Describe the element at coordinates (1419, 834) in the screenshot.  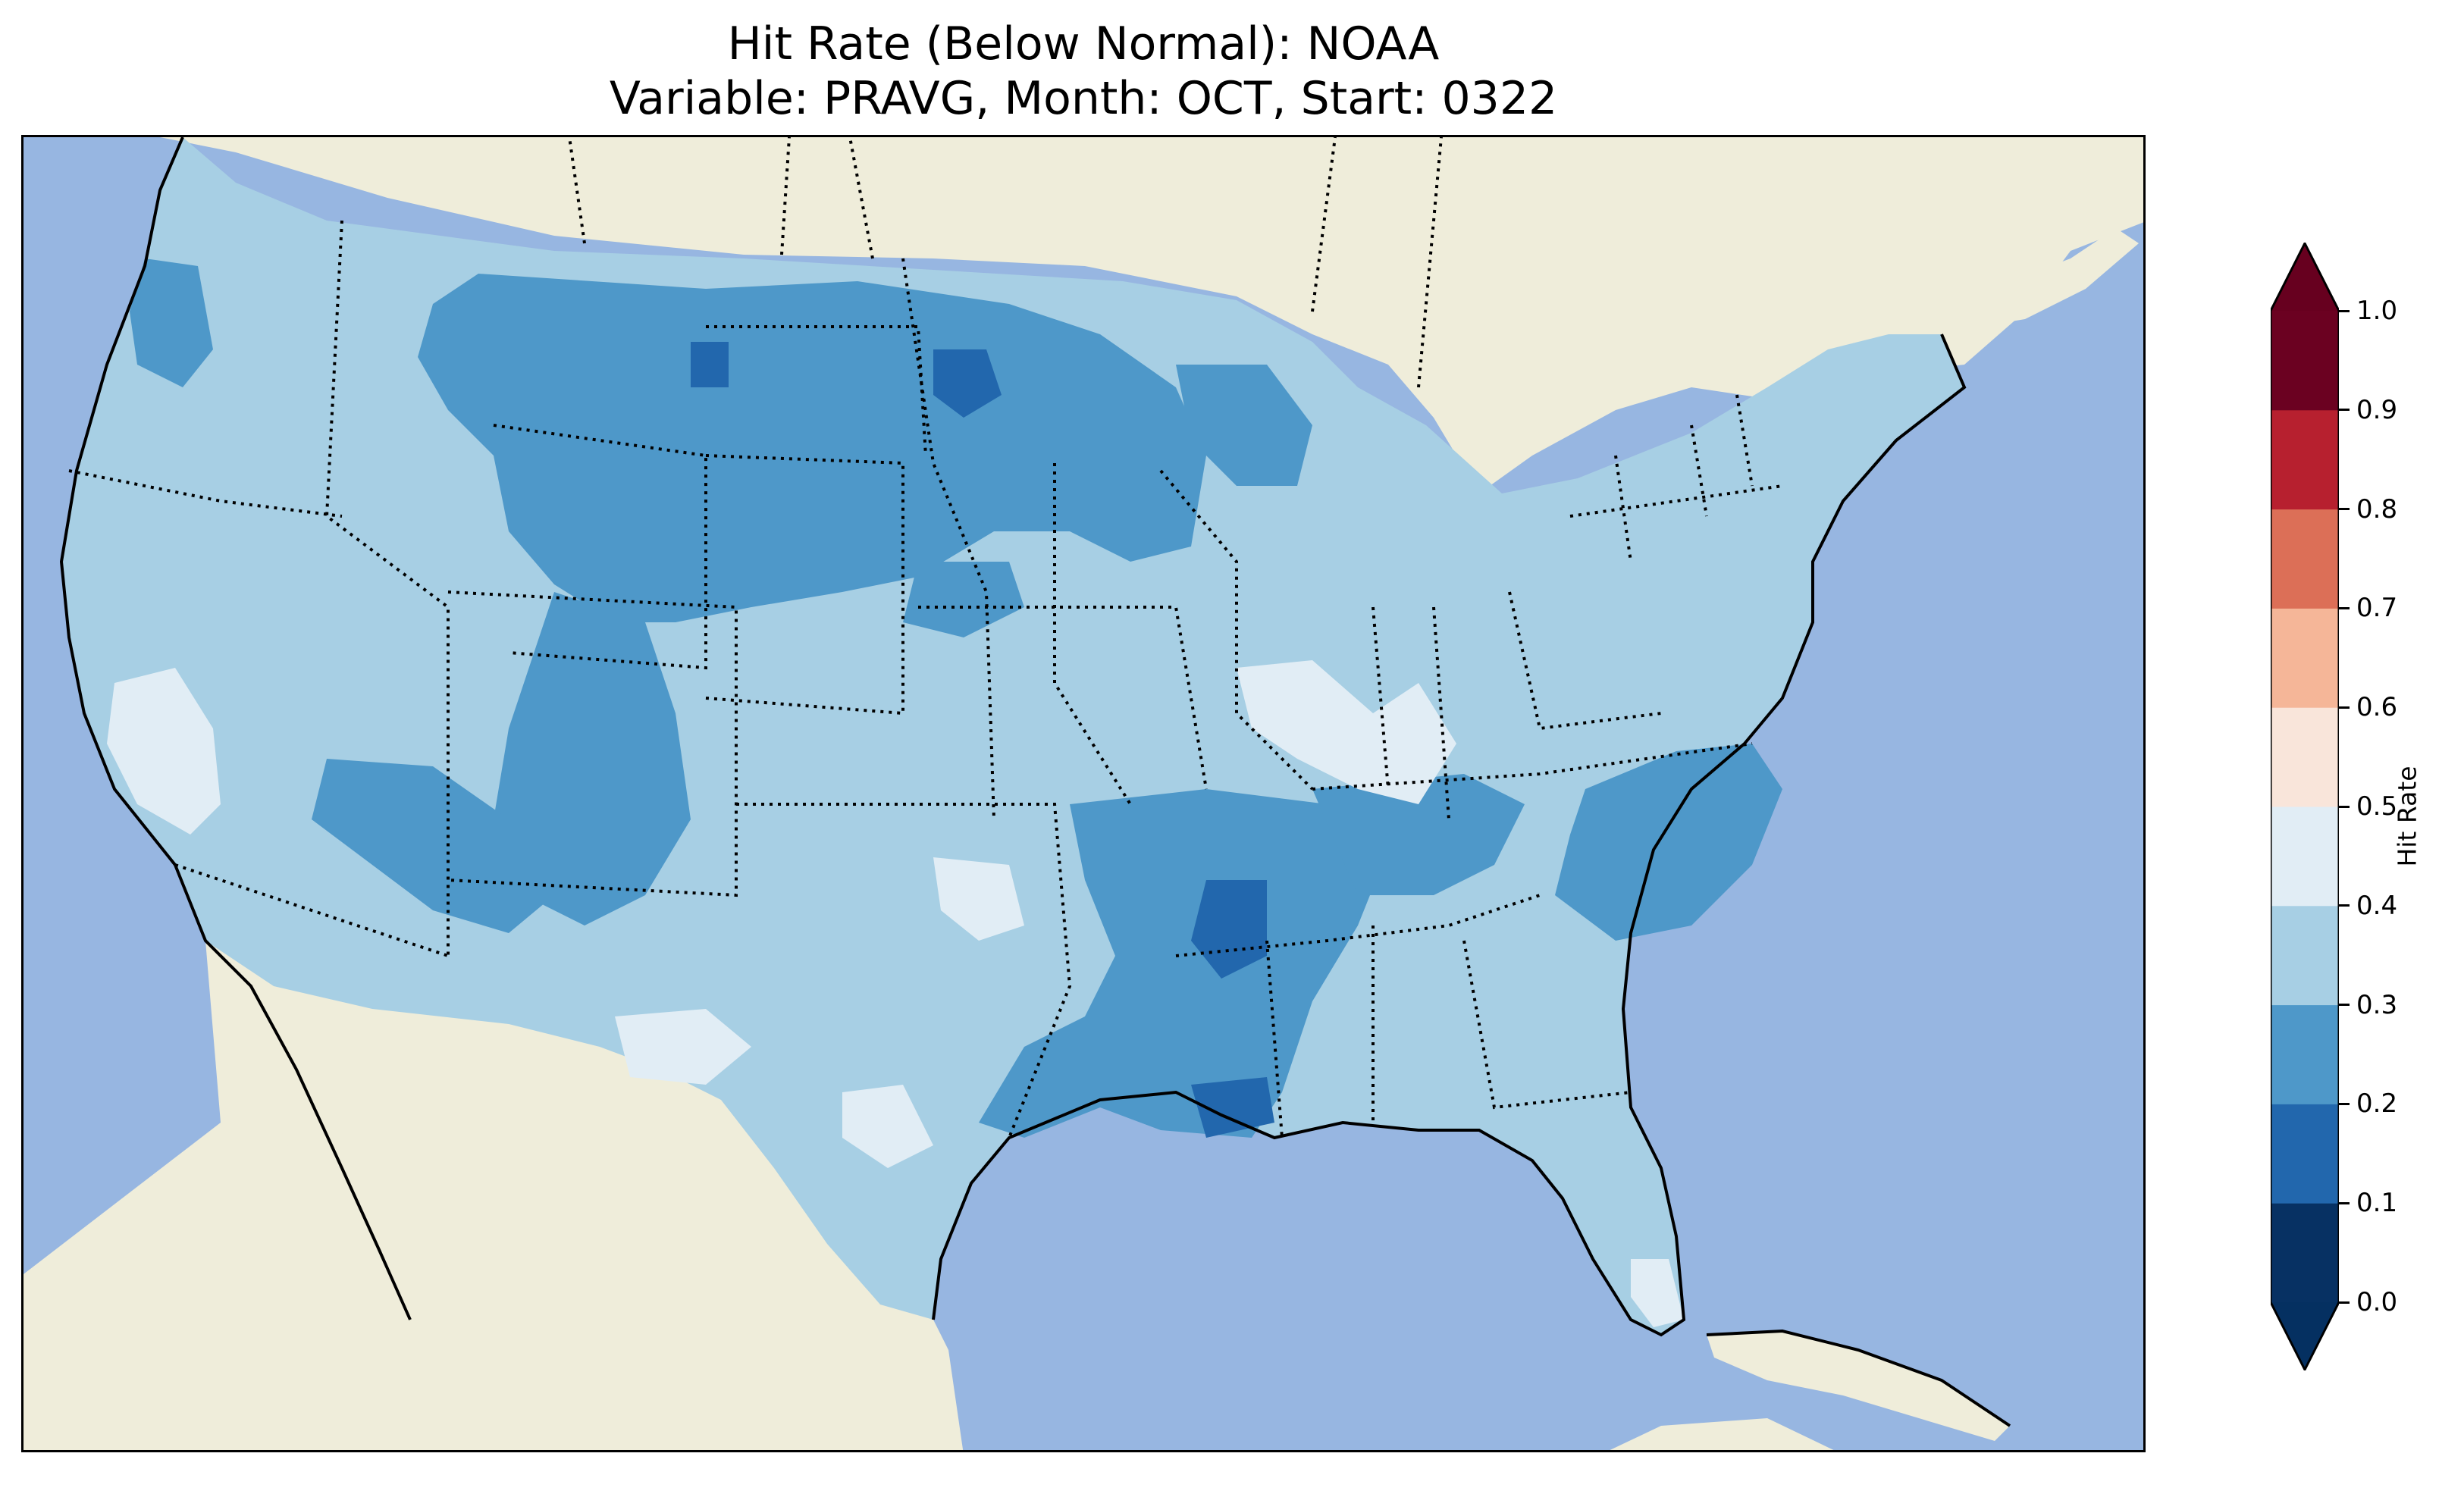
I see `region-tennessee-valley` at that location.